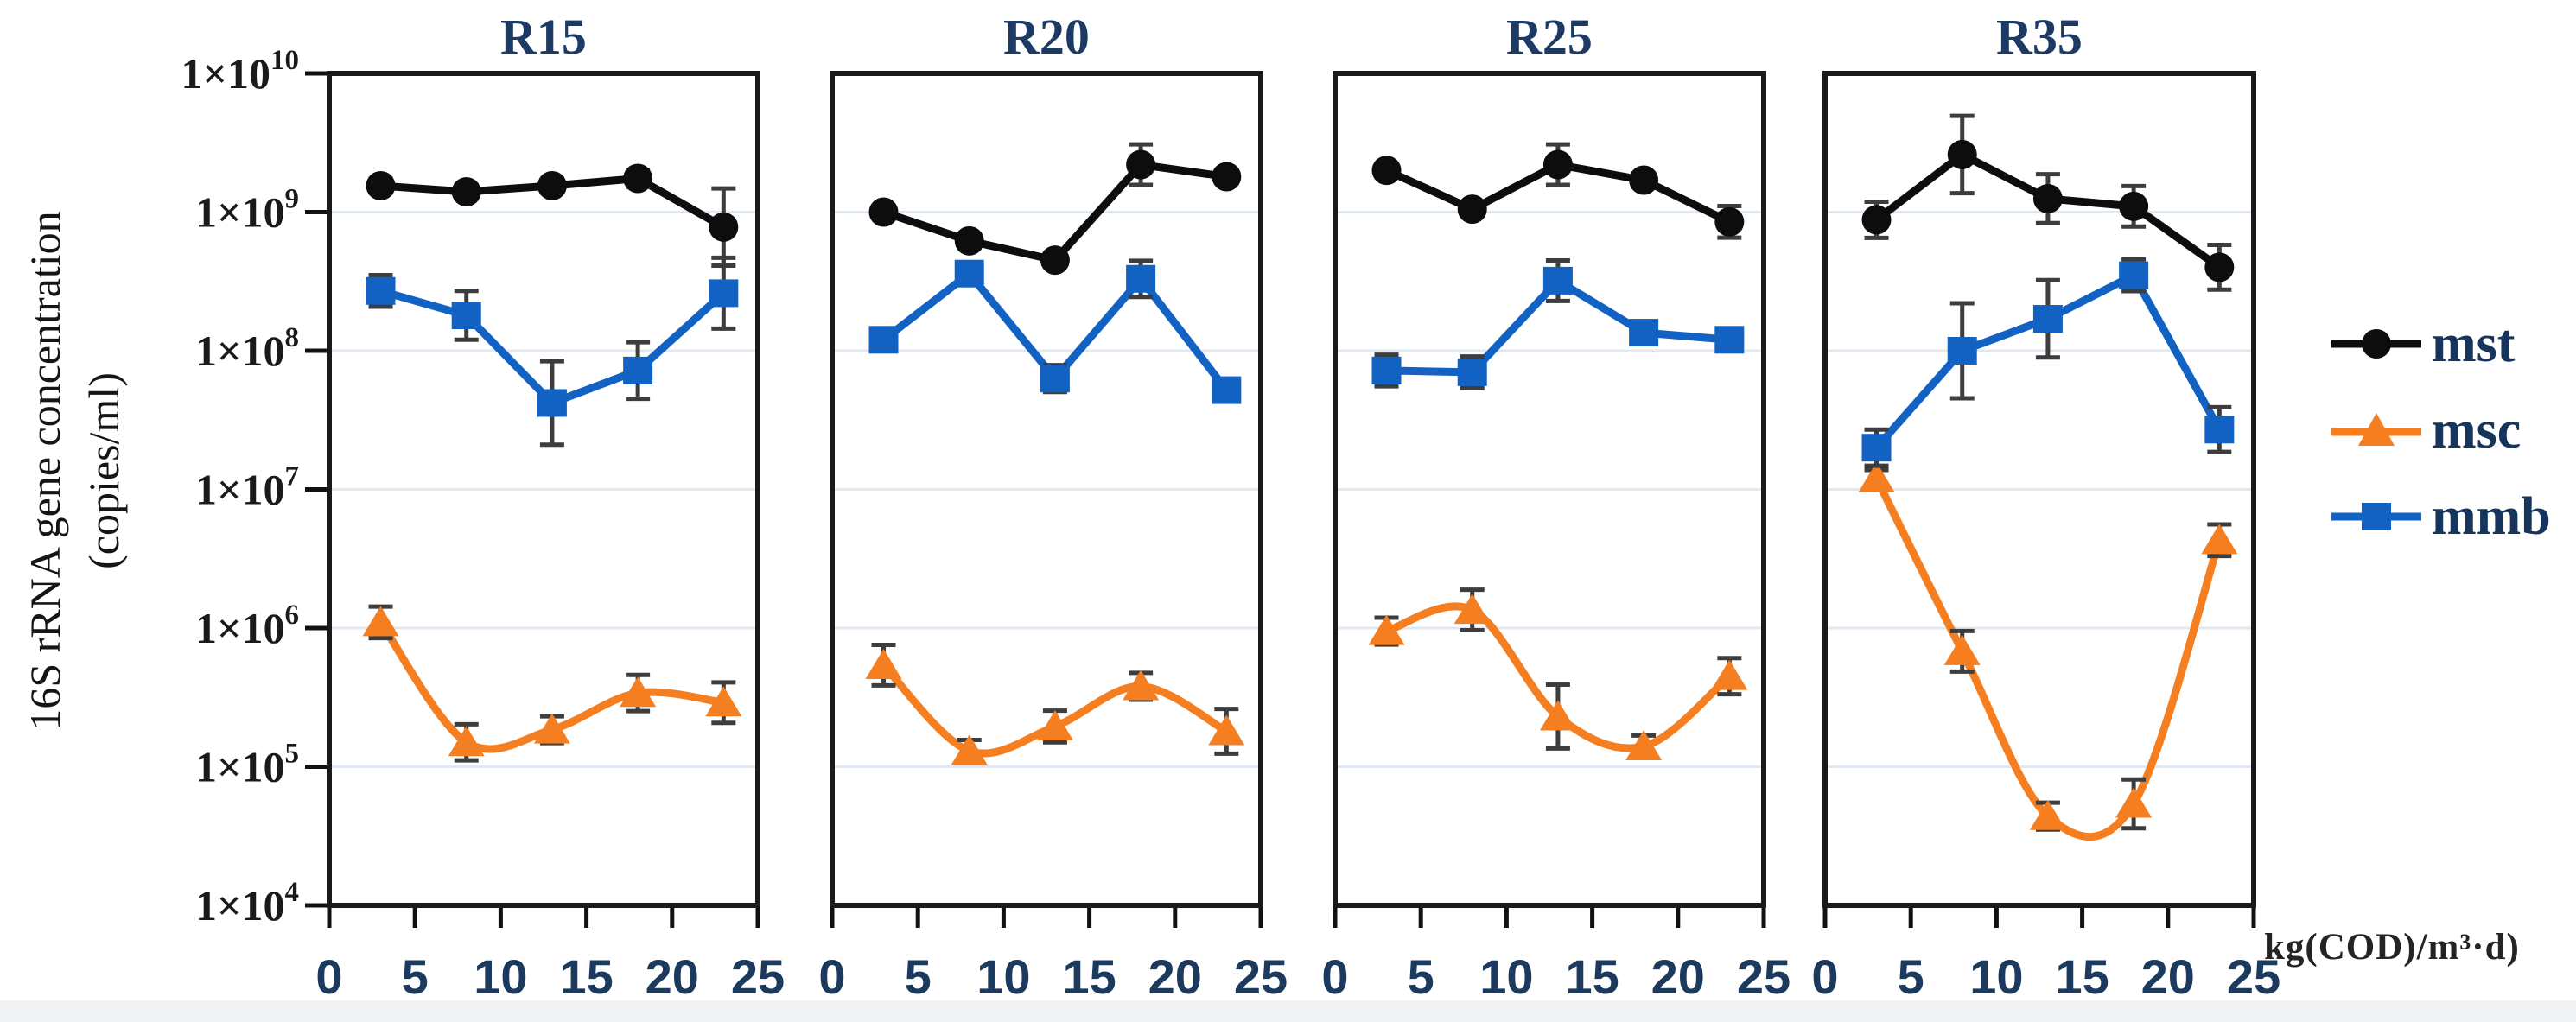  I want to click on y-tick-label: 1×10⁸, so click(247, 348).